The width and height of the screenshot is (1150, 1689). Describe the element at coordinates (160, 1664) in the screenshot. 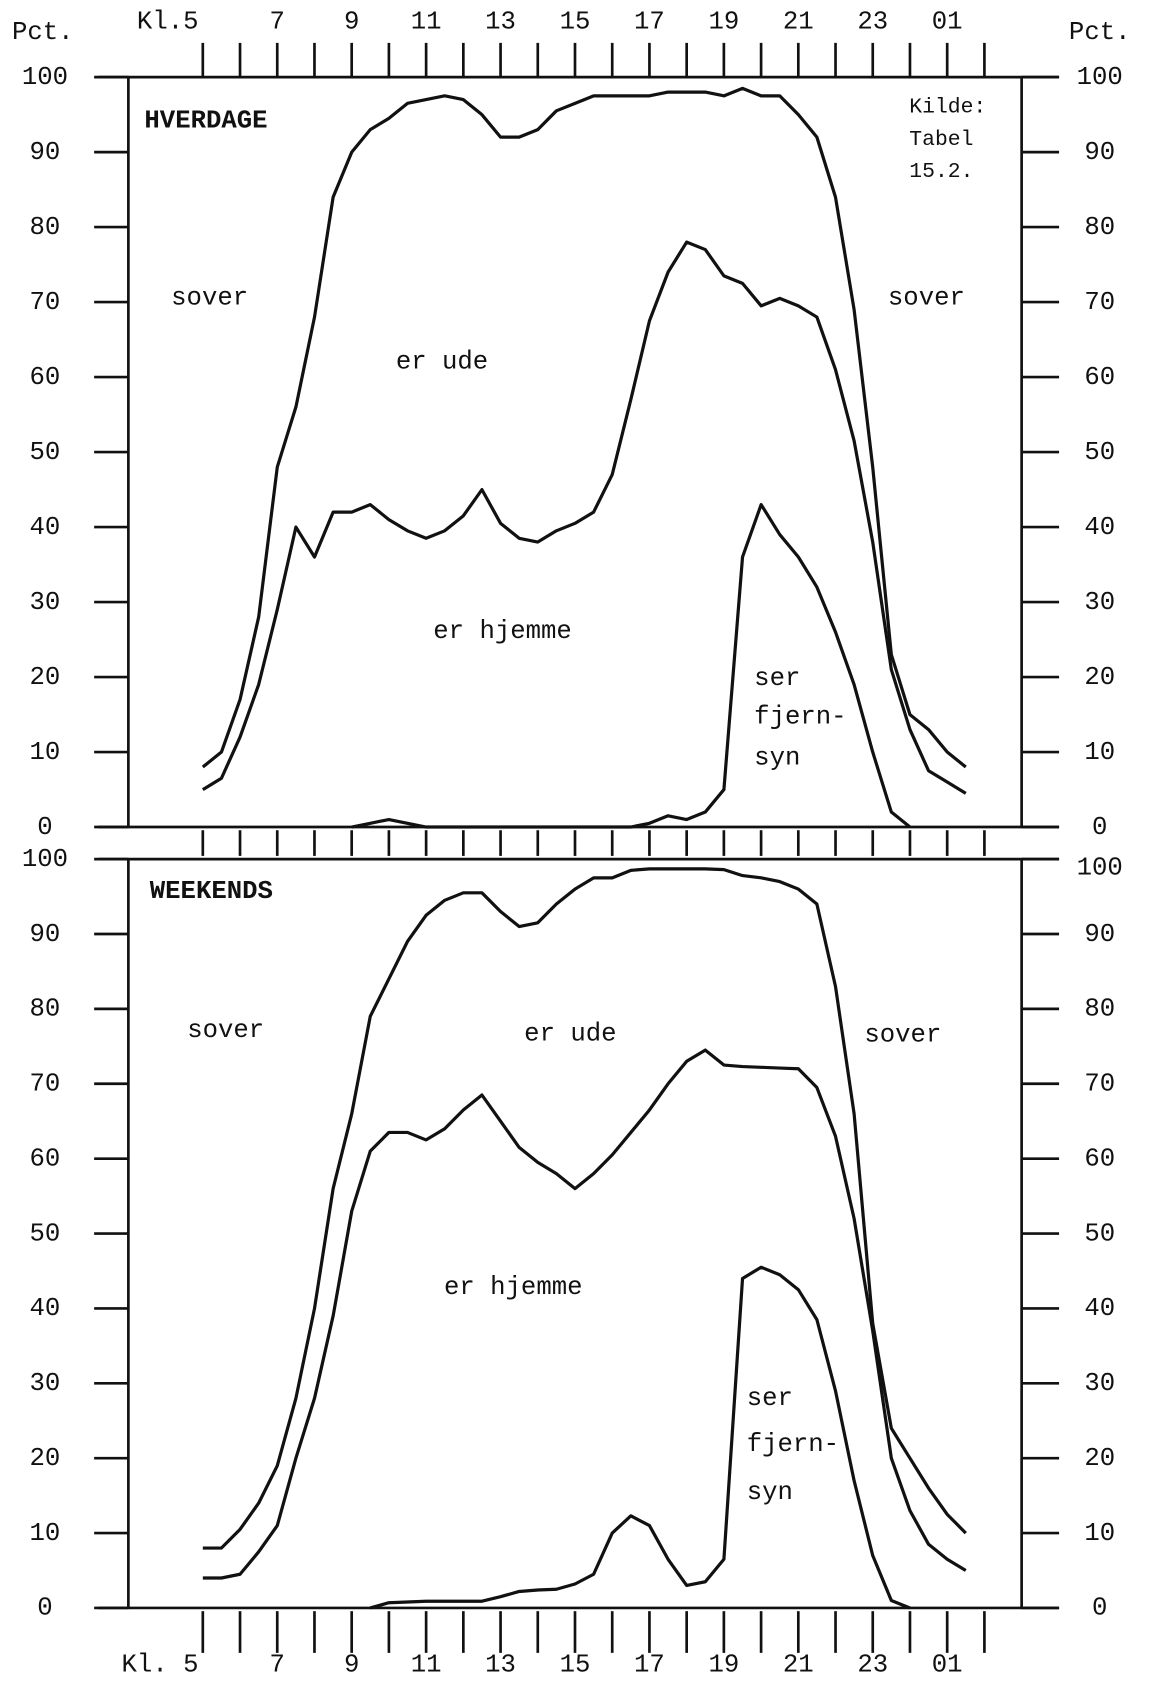

I see `x-tick-label: Kl. 5` at that location.